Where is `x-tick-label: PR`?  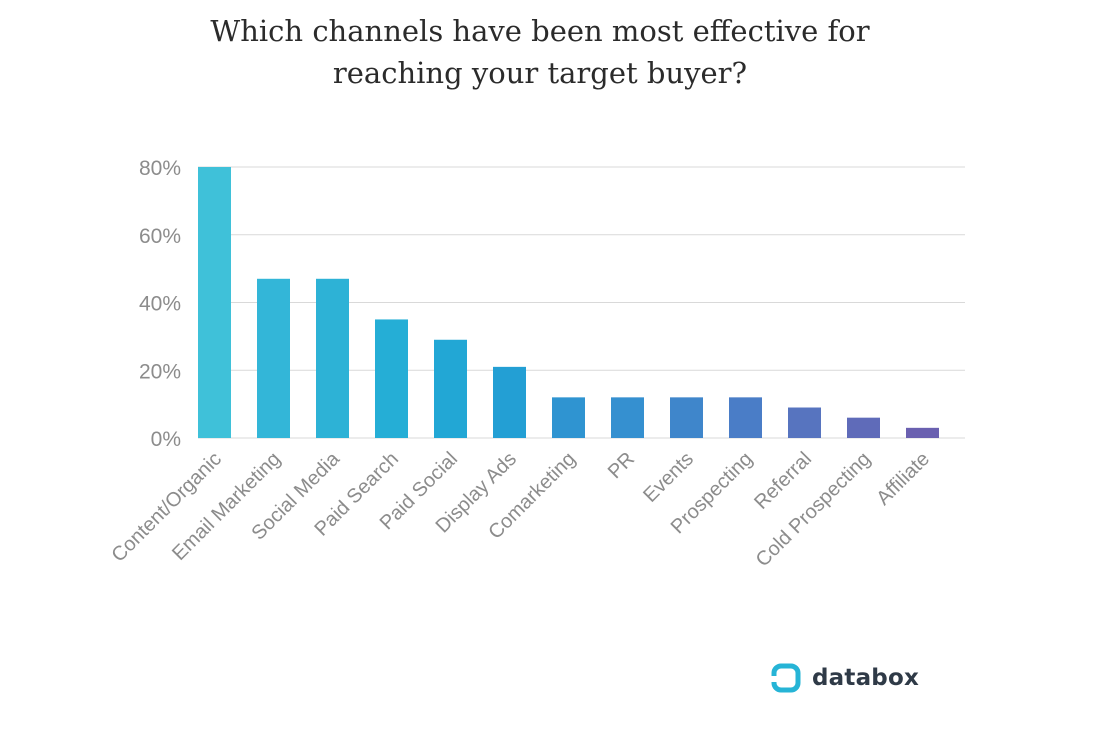 x-tick-label: PR is located at coordinates (621, 465).